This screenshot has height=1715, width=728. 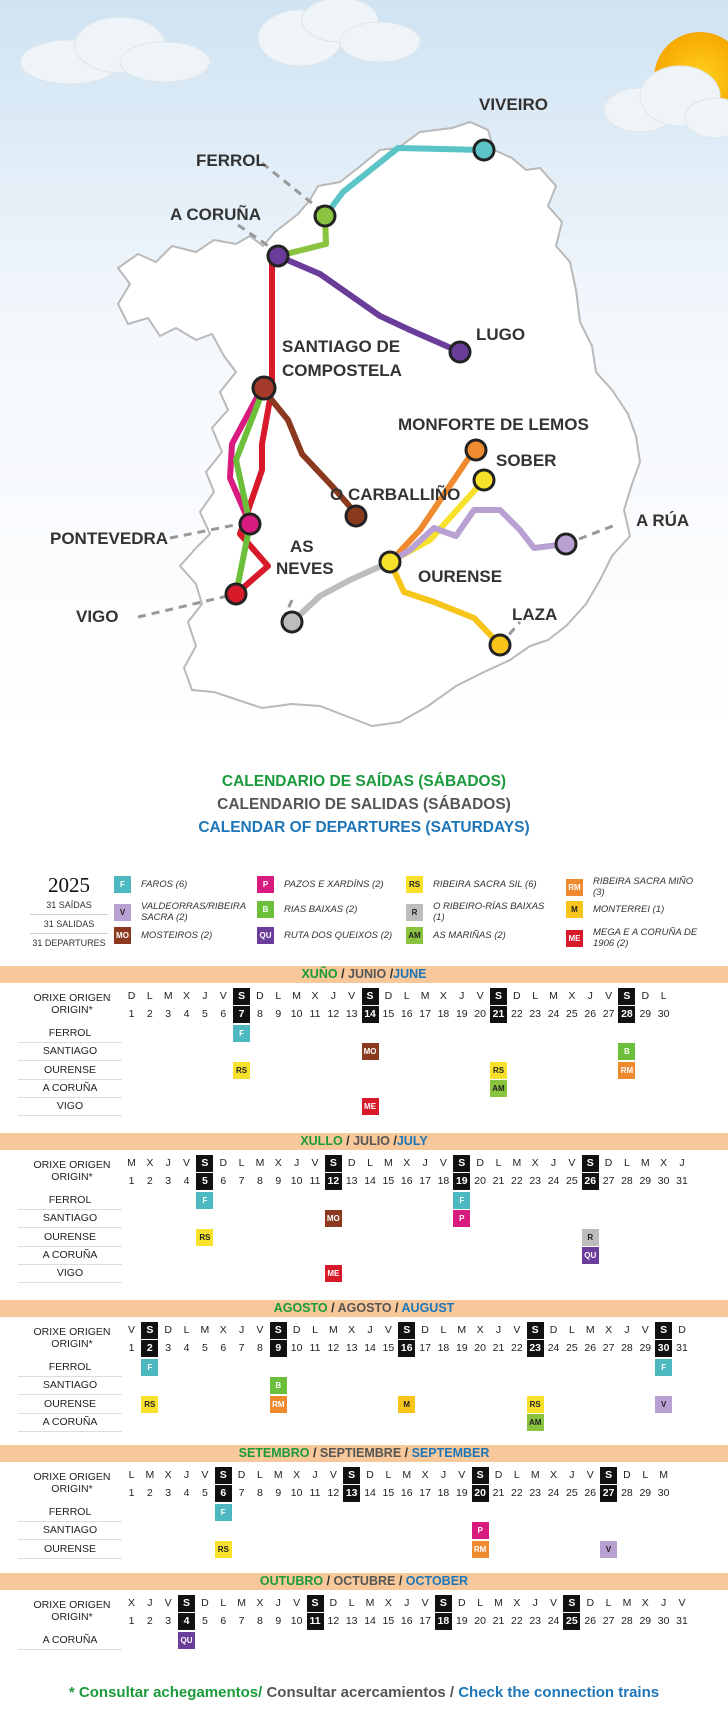 I want to click on day-number: 6, so click(x=223, y=1014).